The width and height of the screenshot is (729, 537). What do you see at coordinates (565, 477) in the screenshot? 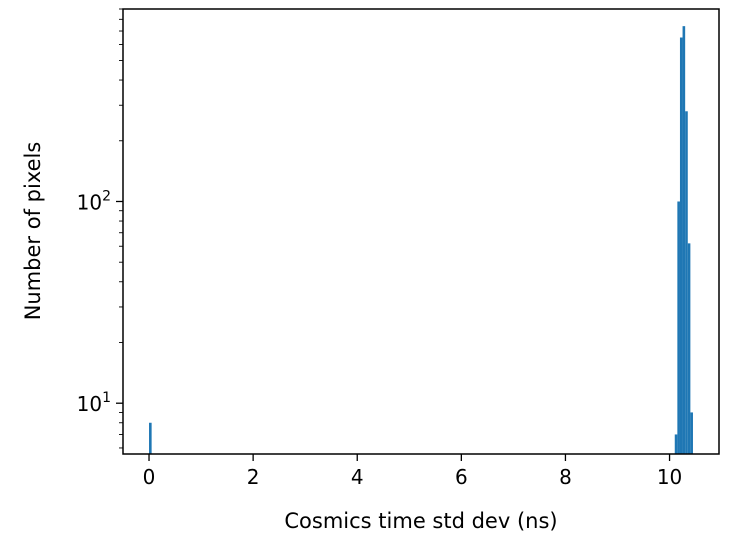
I see `x-tick-label: 8` at bounding box center [565, 477].